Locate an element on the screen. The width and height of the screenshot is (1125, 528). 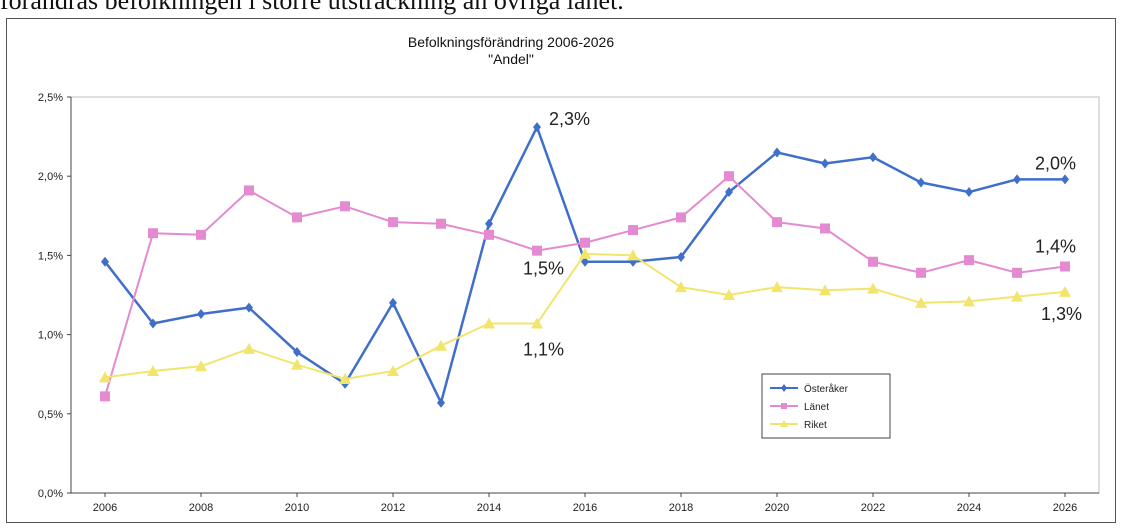
x-tick-label: 2024 is located at coordinates (969, 508).